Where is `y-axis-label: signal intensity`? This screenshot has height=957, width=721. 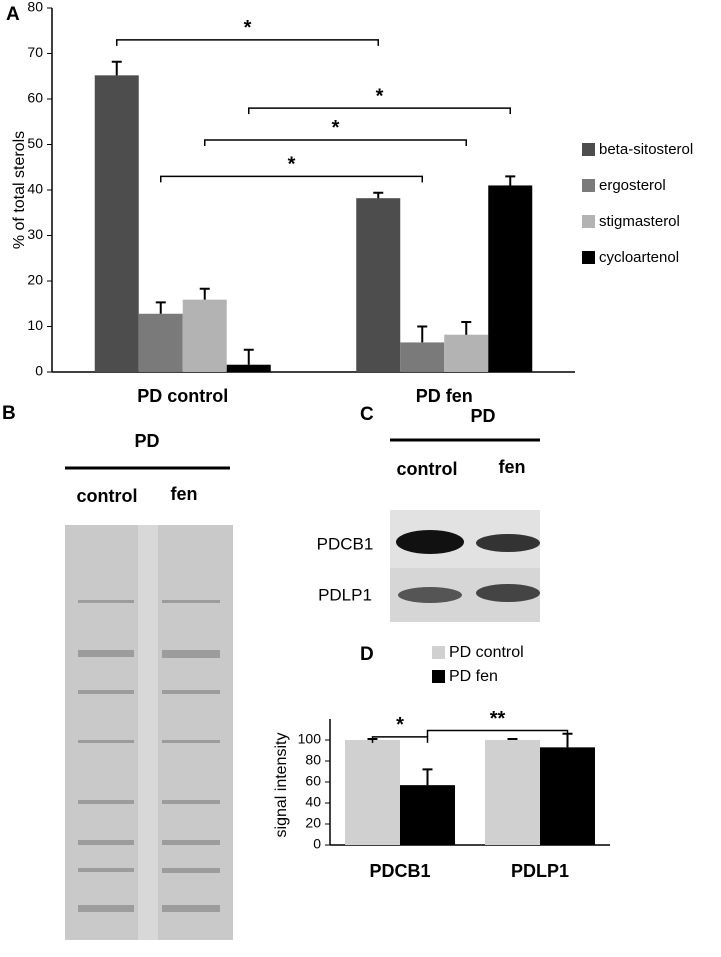
y-axis-label: signal intensity is located at coordinates (281, 785).